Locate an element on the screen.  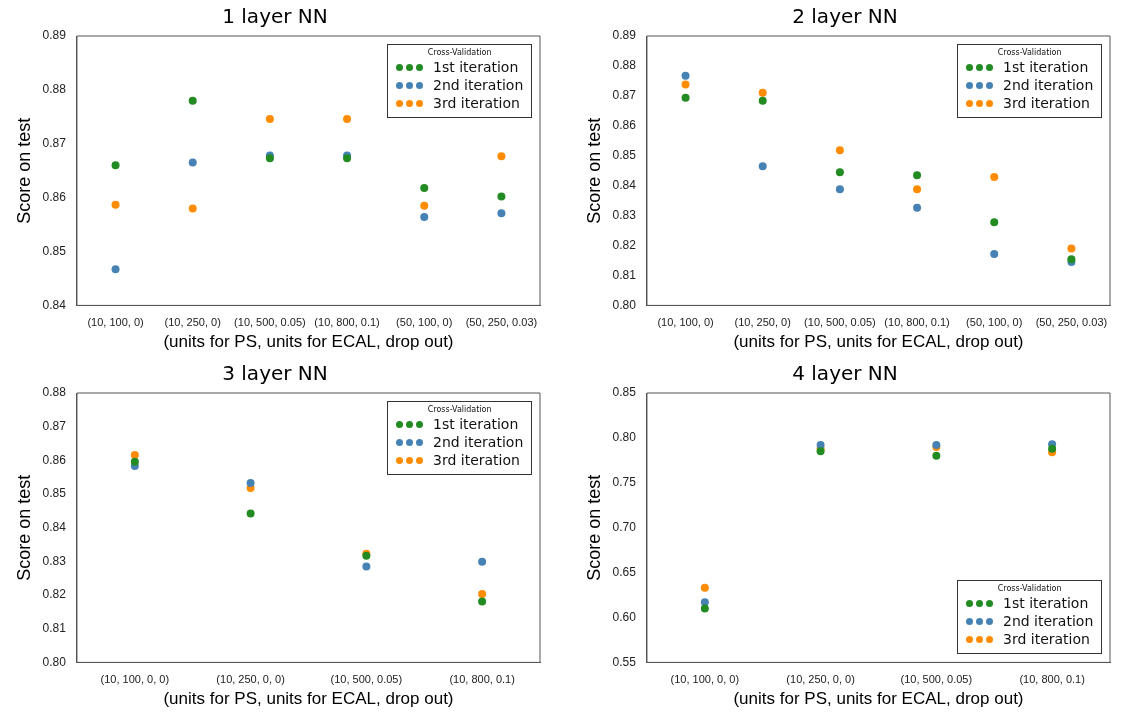
legend-label: 2nd iteration is located at coordinates (1048, 85).